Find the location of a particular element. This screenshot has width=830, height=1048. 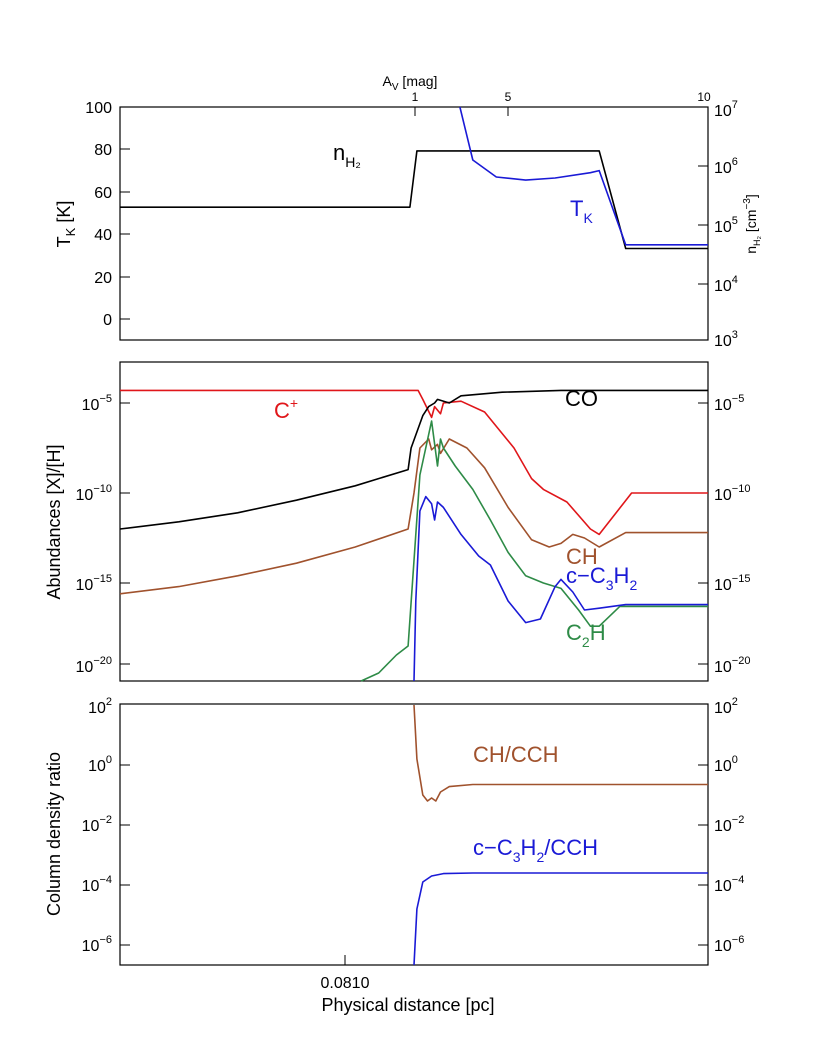

nh2-tick-label-1e3: 10³ is located at coordinates (726, 339).